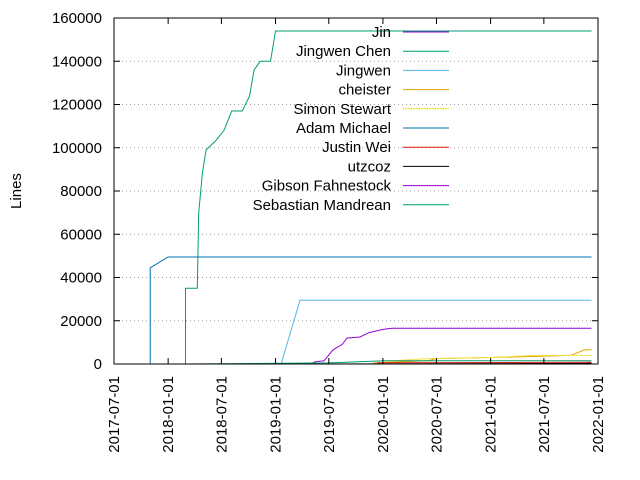  I want to click on legend-label: cheister, so click(364, 90).